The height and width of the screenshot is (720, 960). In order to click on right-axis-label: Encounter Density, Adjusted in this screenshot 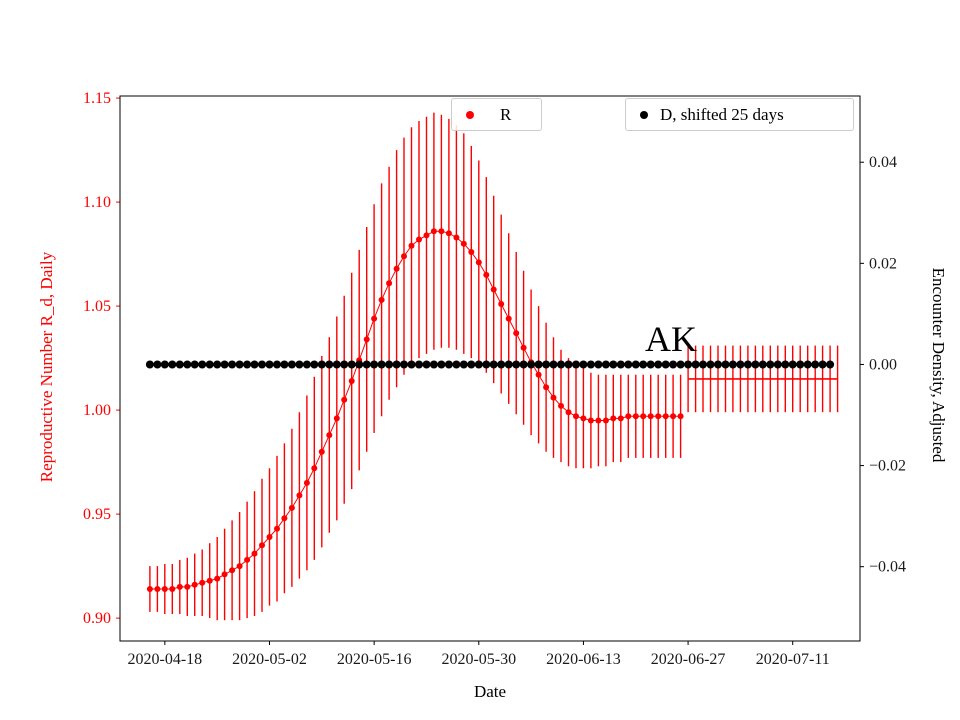, I will do `click(938, 365)`.